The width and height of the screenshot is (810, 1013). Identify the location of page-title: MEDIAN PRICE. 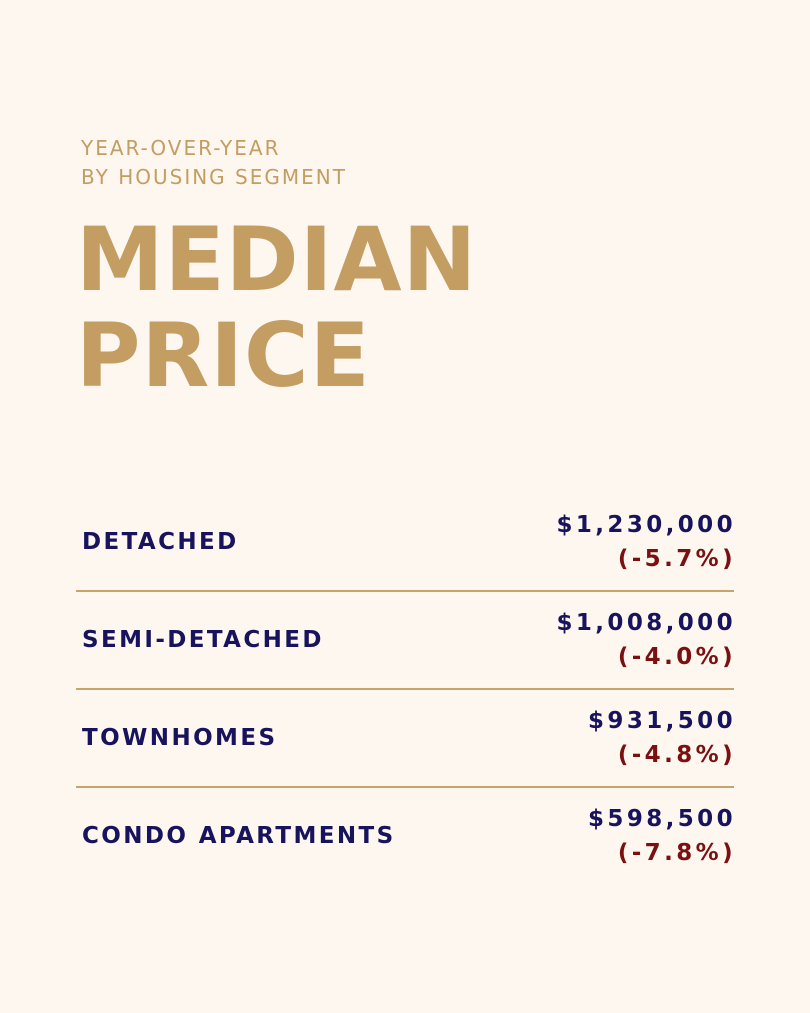
(276, 308).